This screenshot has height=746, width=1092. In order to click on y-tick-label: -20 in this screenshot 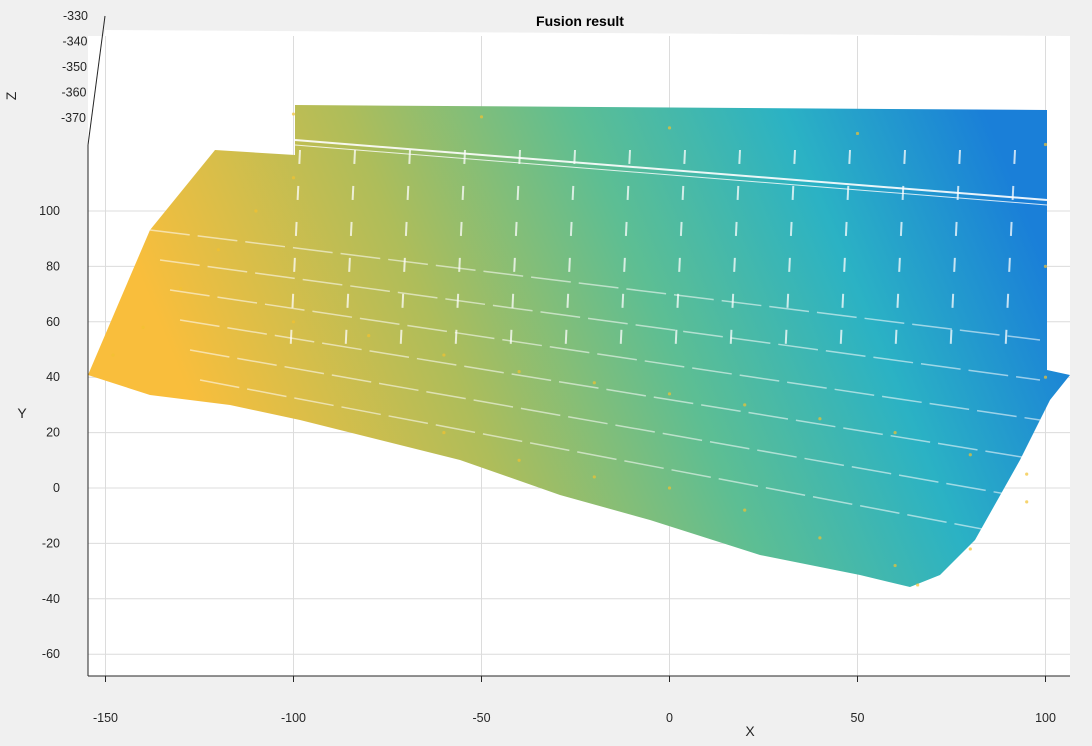, I will do `click(51, 543)`.